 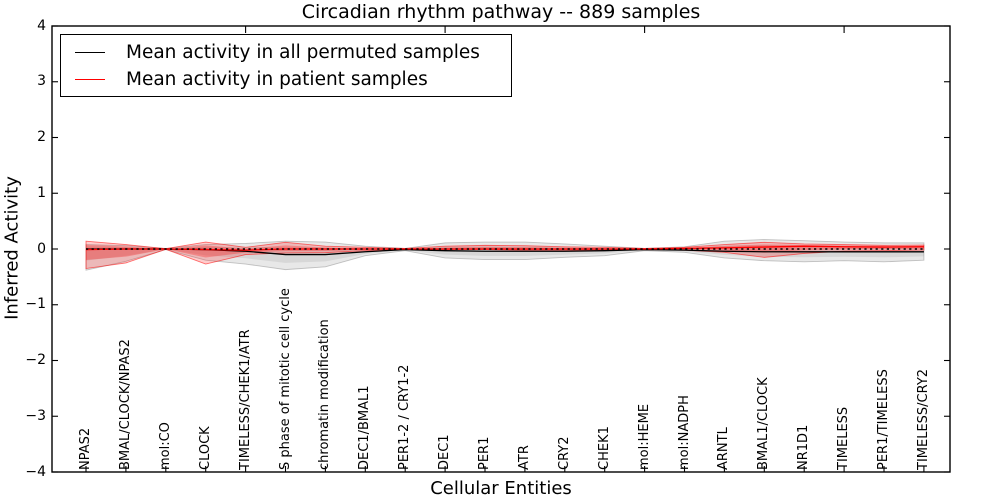 What do you see at coordinates (165, 446) in the screenshot?
I see `x-tick-label: mol:CO` at bounding box center [165, 446].